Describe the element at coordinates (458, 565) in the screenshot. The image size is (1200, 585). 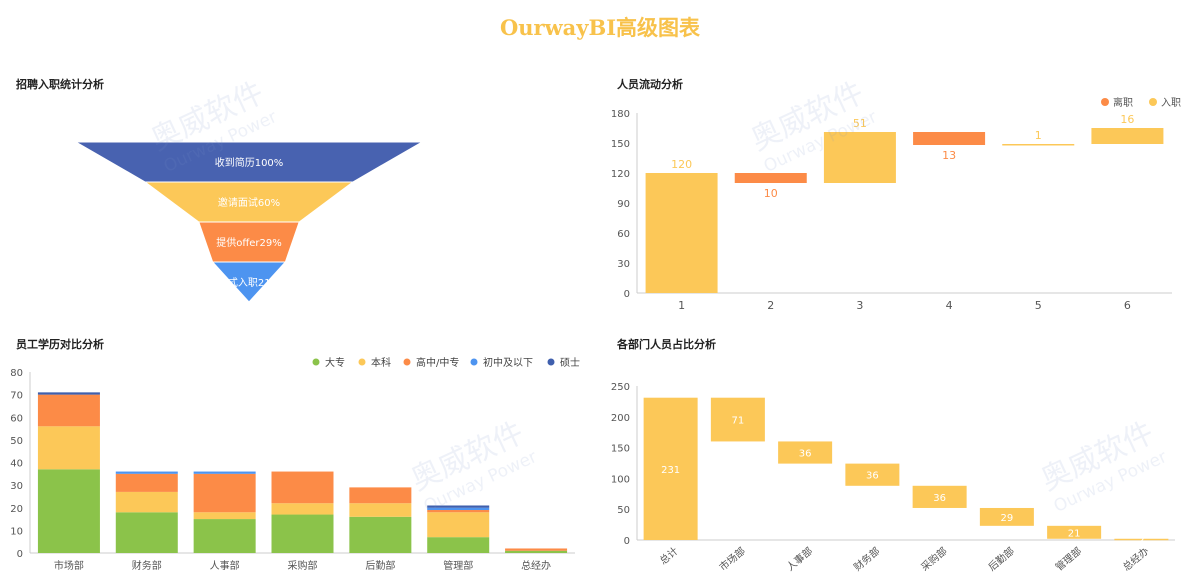
I see `edu-x-tick: 管理部` at that location.